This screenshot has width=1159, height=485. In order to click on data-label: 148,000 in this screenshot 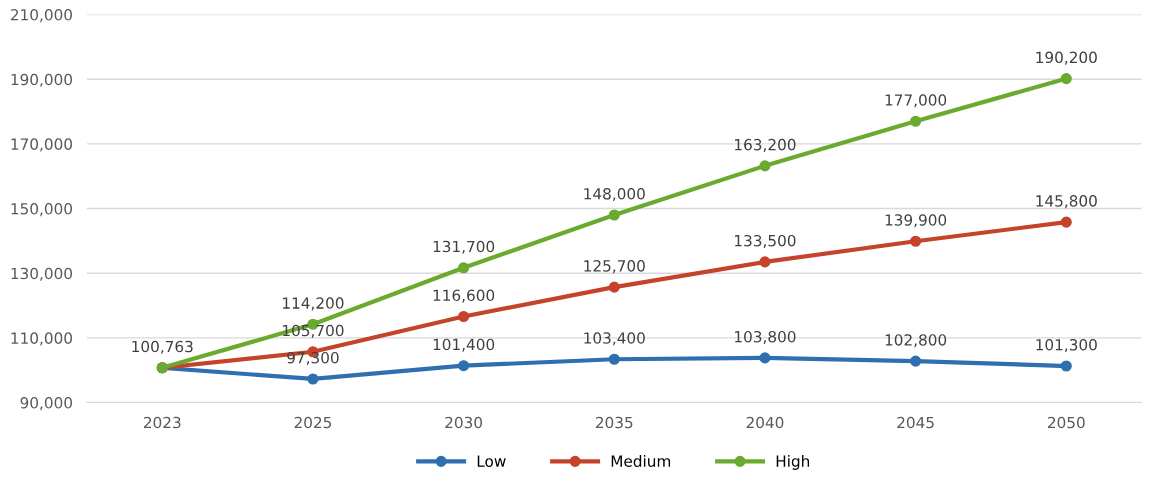, I will do `click(614, 195)`.